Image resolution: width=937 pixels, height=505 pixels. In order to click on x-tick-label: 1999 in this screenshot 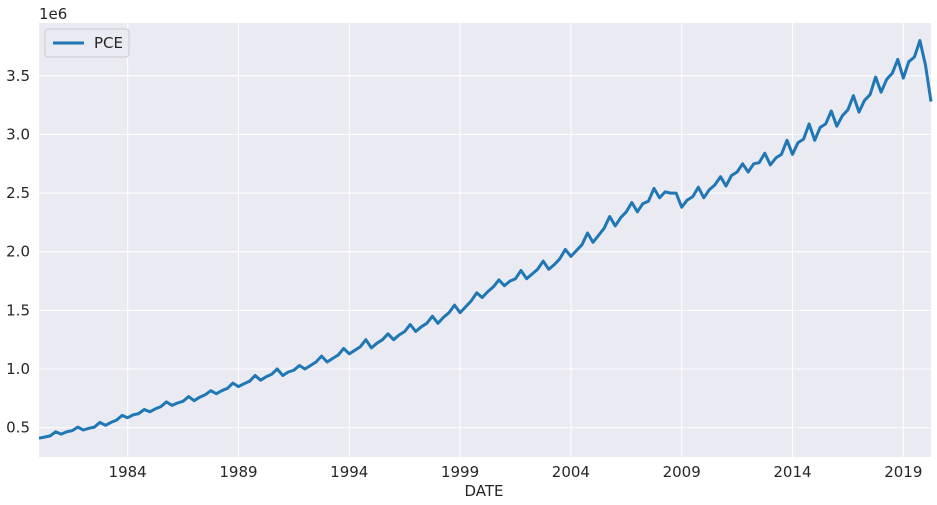, I will do `click(460, 472)`.